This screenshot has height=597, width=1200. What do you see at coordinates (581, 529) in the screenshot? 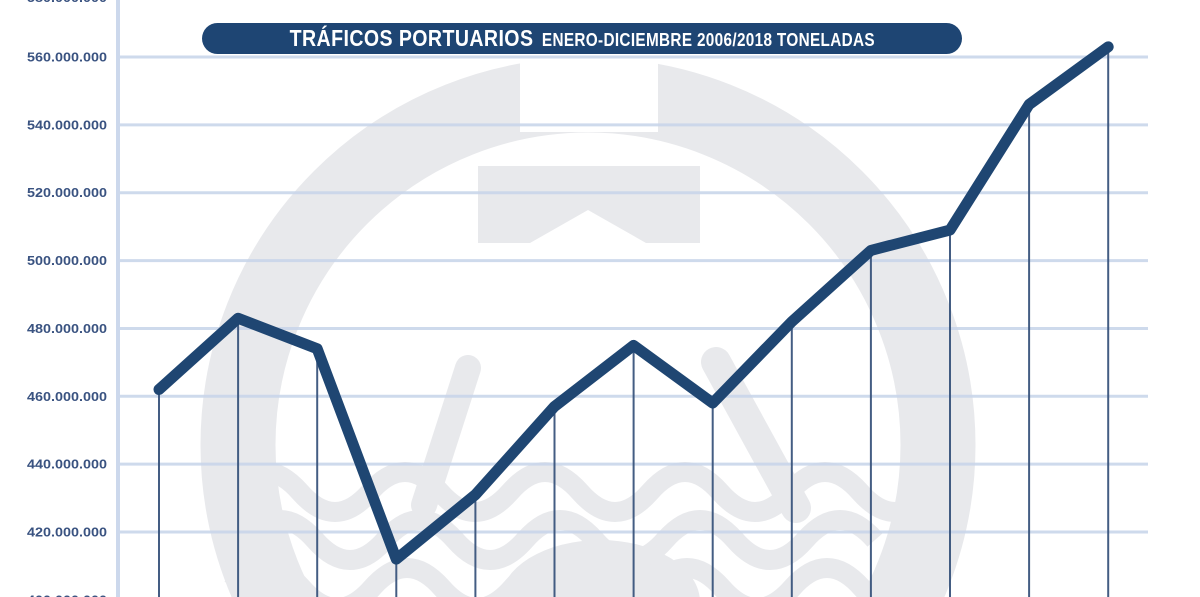
I see `watermark-waves` at bounding box center [581, 529].